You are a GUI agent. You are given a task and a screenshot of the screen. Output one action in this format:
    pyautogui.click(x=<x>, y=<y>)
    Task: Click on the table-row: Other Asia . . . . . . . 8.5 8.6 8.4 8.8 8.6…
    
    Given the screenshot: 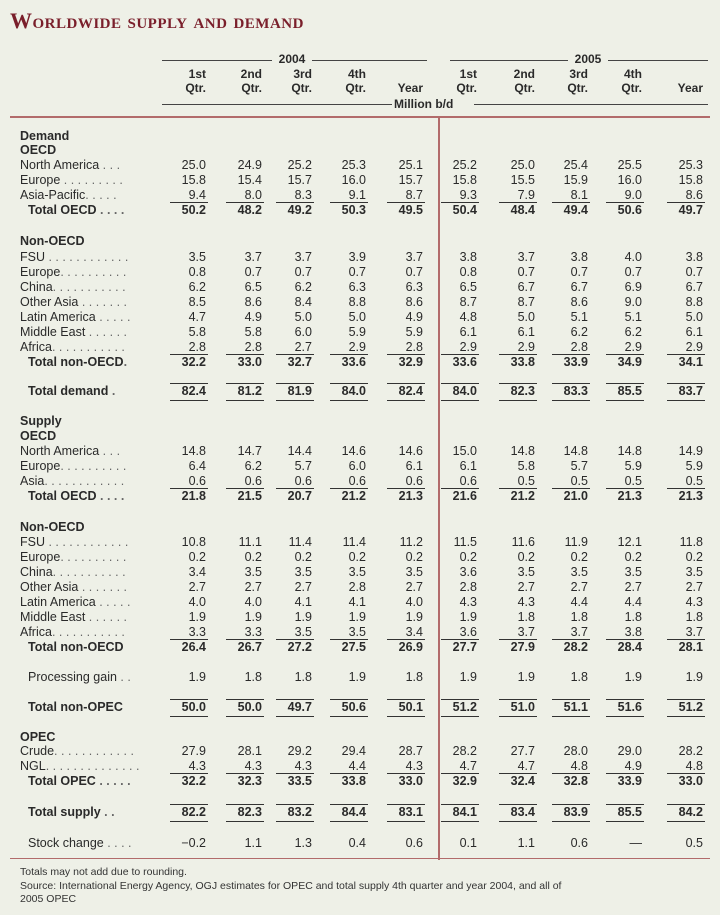 What is the action you would take?
    pyautogui.click(x=360, y=302)
    